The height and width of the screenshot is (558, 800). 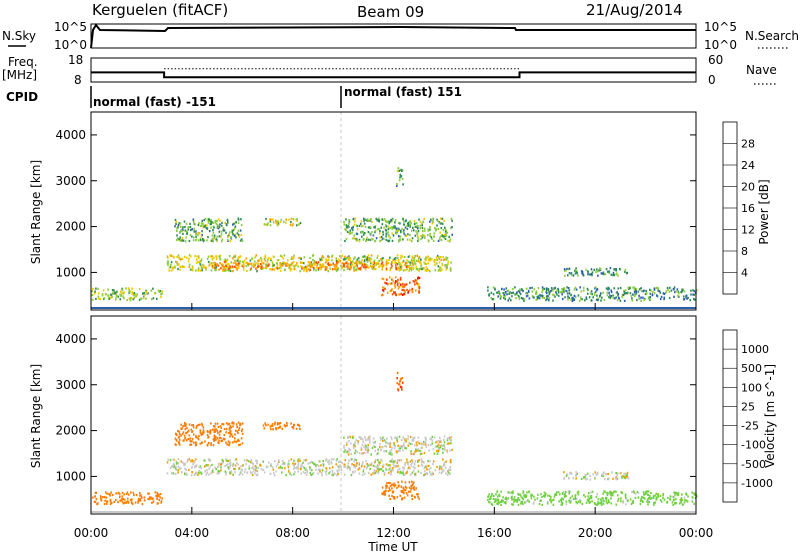 What do you see at coordinates (764, 211) in the screenshot?
I see `power-colorbar-label: Power [dB]` at bounding box center [764, 211].